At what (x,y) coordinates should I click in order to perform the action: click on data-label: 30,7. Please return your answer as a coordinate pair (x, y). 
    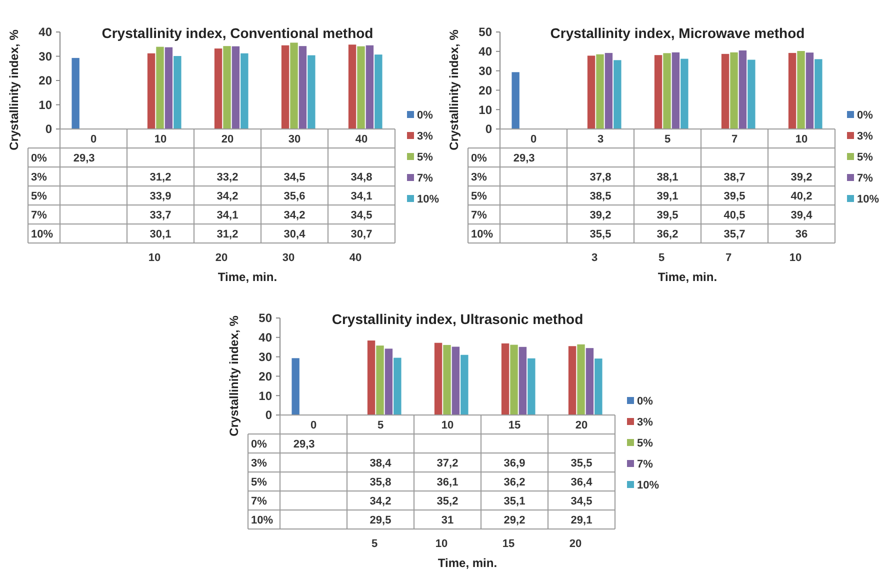
    Looking at the image, I should click on (361, 234).